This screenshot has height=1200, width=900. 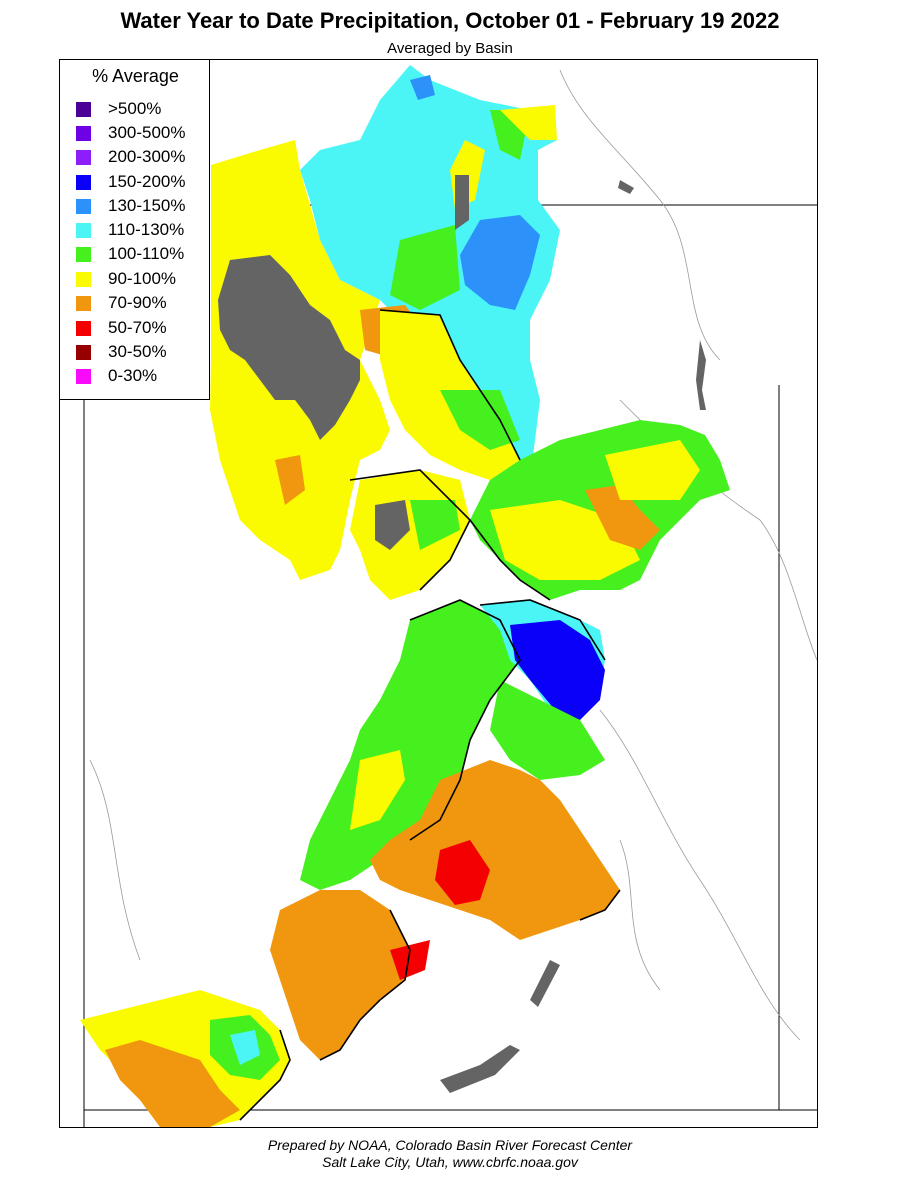 I want to click on white-river-yellow-area, so click(x=652, y=470).